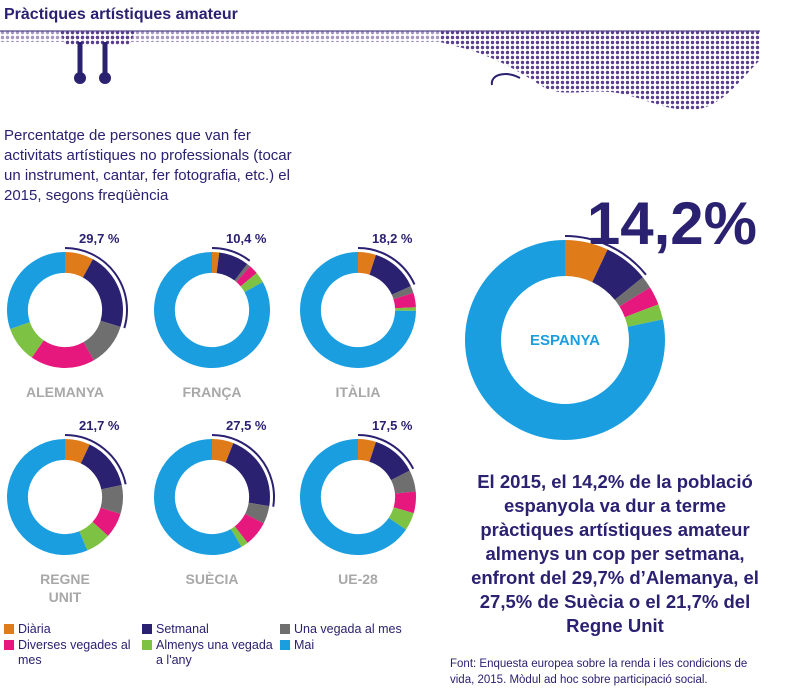 This screenshot has height=696, width=800. Describe the element at coordinates (65, 588) in the screenshot. I see `country-label: REGNE UNIT` at that location.